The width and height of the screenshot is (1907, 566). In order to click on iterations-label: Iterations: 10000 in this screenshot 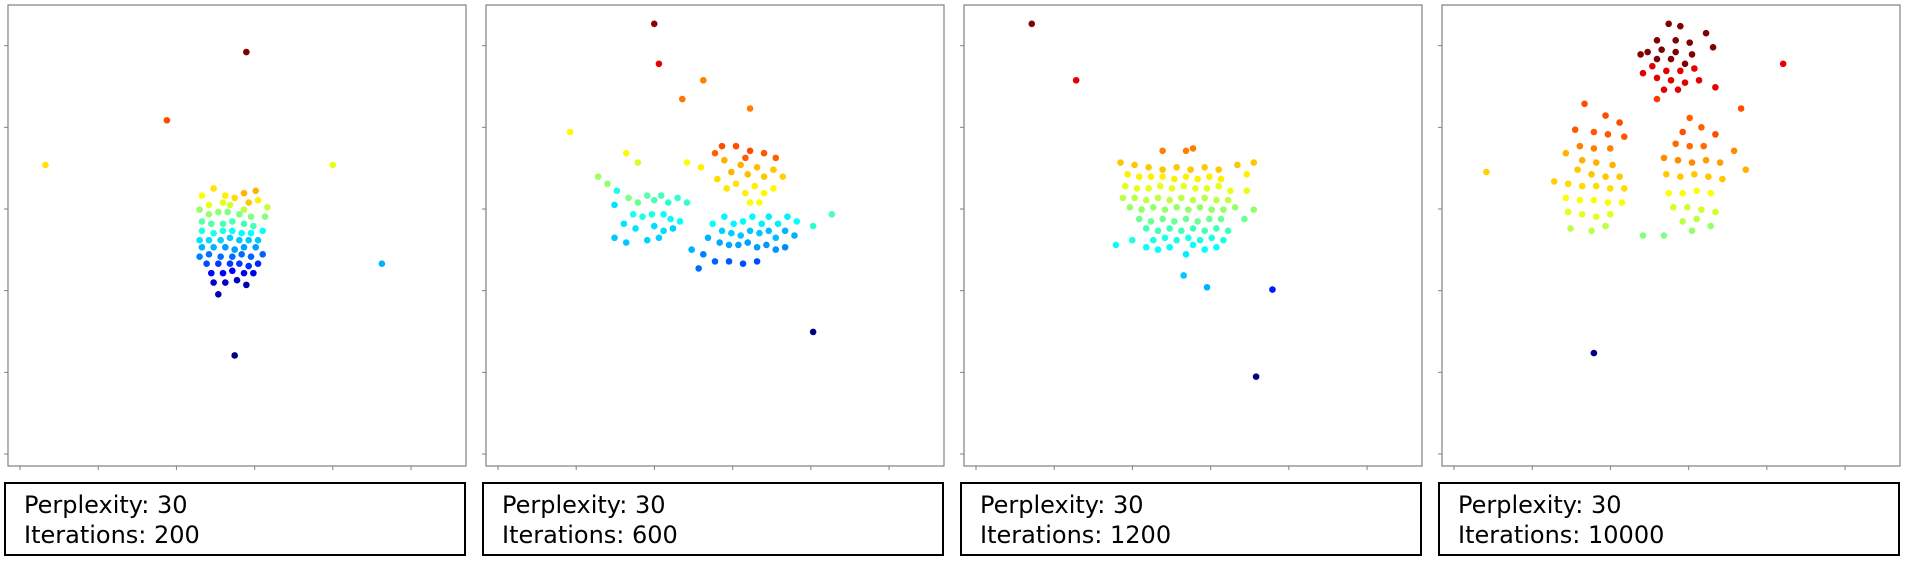, I will do `click(1561, 535)`.